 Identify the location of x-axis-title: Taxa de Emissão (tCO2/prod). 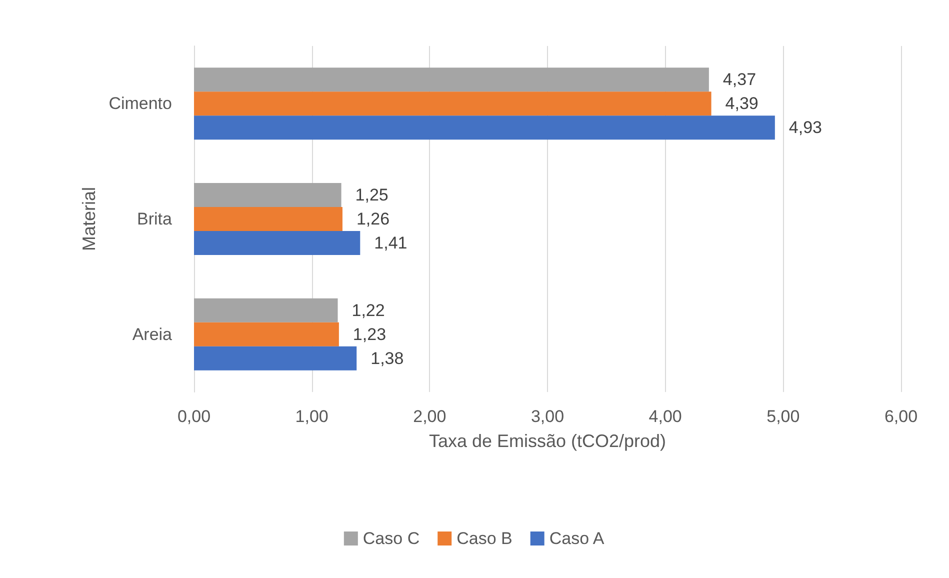
(547, 441).